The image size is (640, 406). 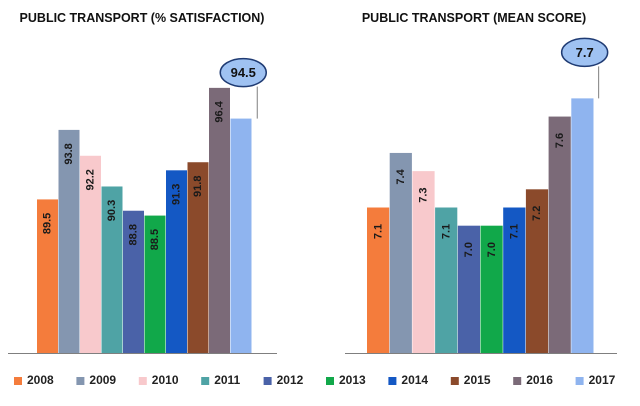 I want to click on legend-swatch-2013, so click(x=330, y=381).